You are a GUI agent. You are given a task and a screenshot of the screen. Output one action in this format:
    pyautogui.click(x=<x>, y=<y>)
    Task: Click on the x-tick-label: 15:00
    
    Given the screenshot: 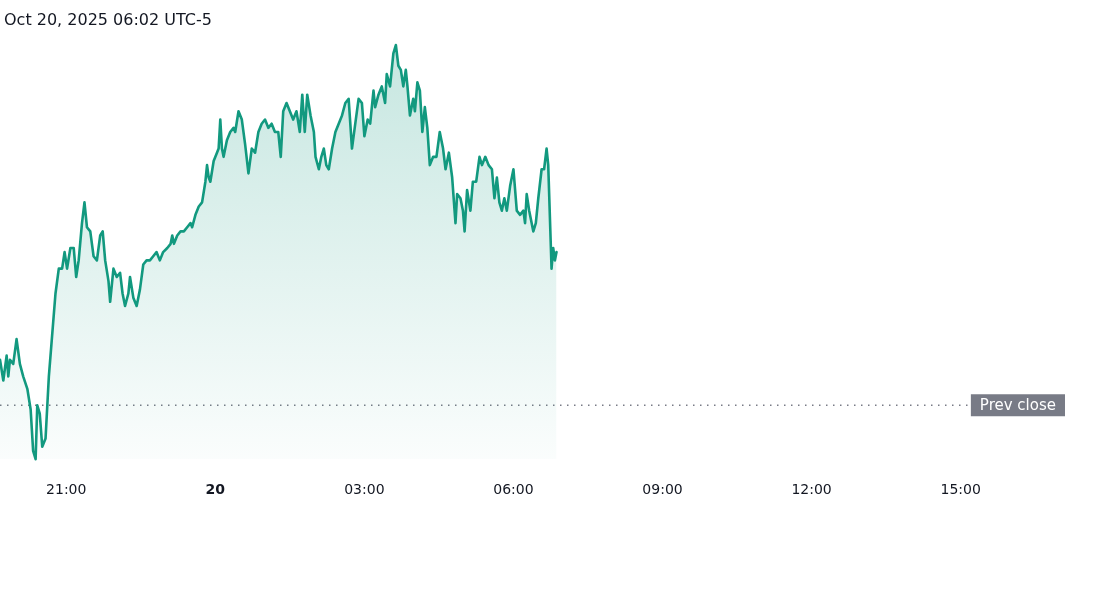 What is the action you would take?
    pyautogui.click(x=960, y=489)
    